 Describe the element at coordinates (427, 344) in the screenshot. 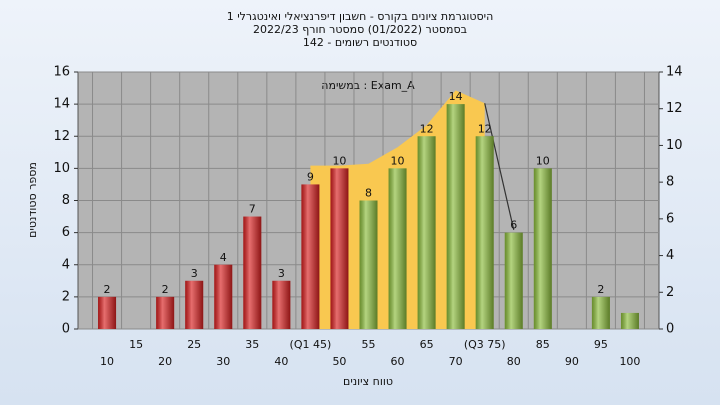

I see `x-tick-label: 65` at that location.